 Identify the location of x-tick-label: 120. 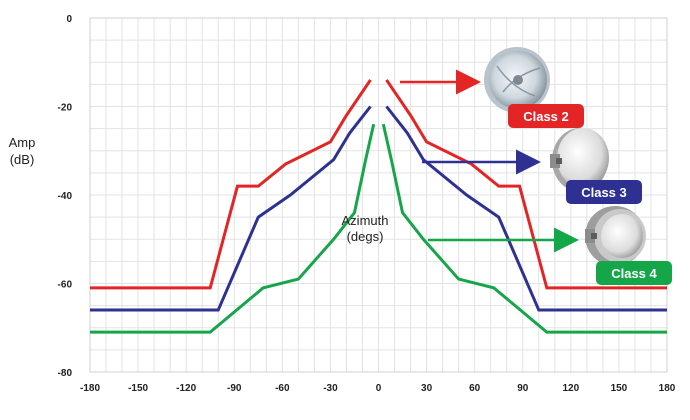
(570, 388).